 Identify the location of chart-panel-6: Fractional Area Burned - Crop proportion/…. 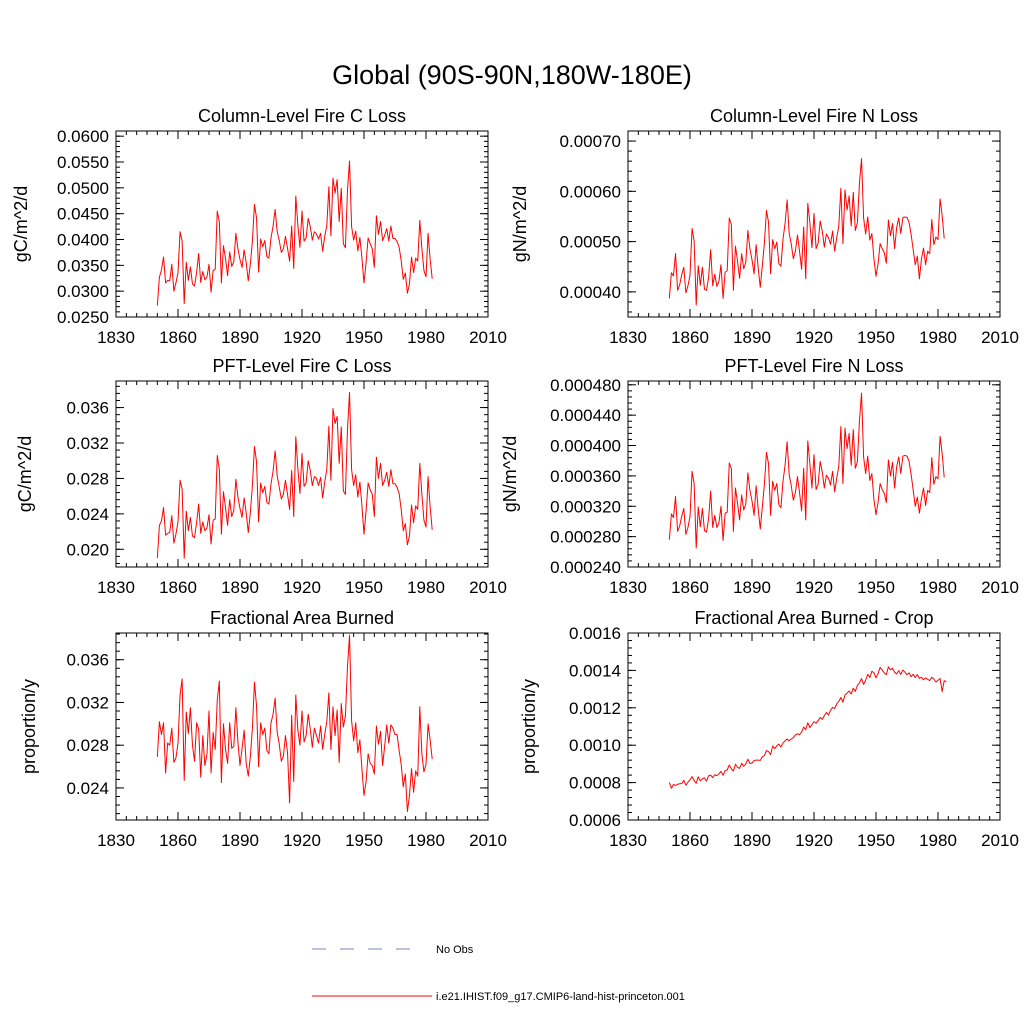
(769, 729).